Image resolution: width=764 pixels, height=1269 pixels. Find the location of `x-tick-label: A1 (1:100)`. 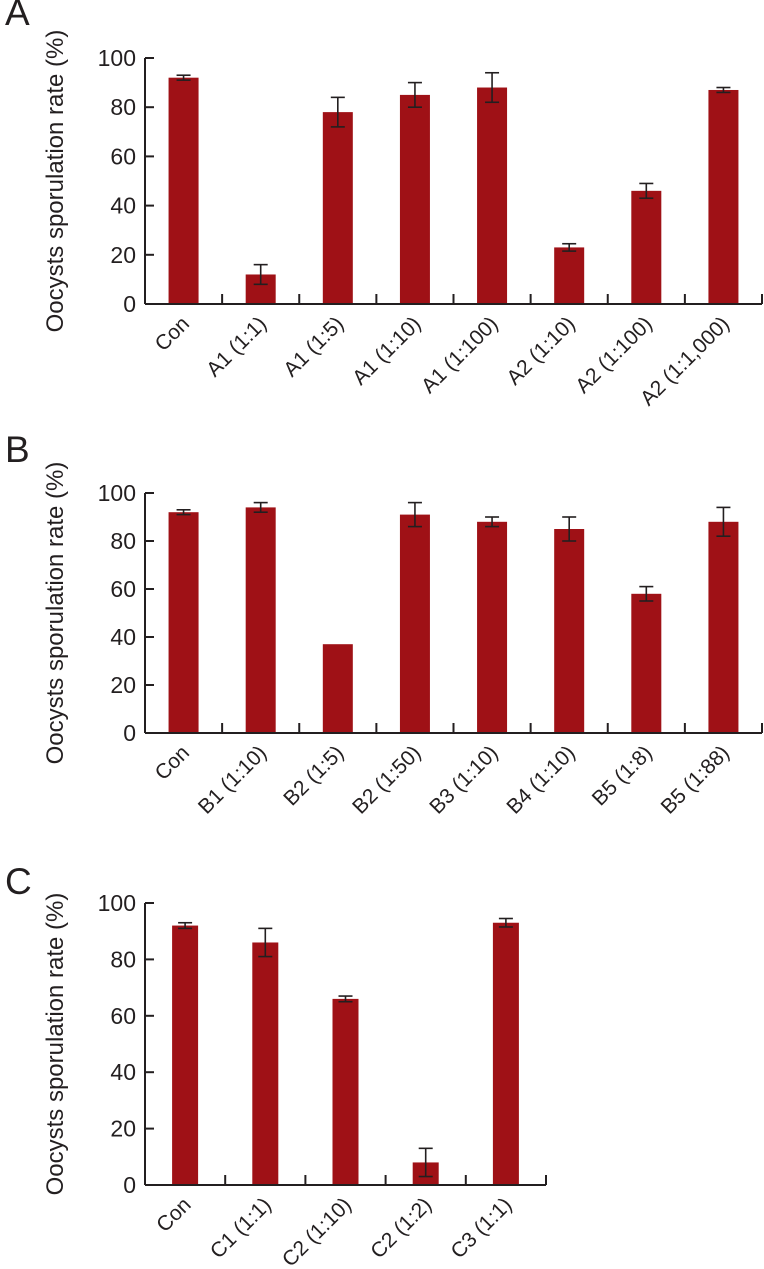

x-tick-label: A1 (1:100) is located at coordinates (460, 355).